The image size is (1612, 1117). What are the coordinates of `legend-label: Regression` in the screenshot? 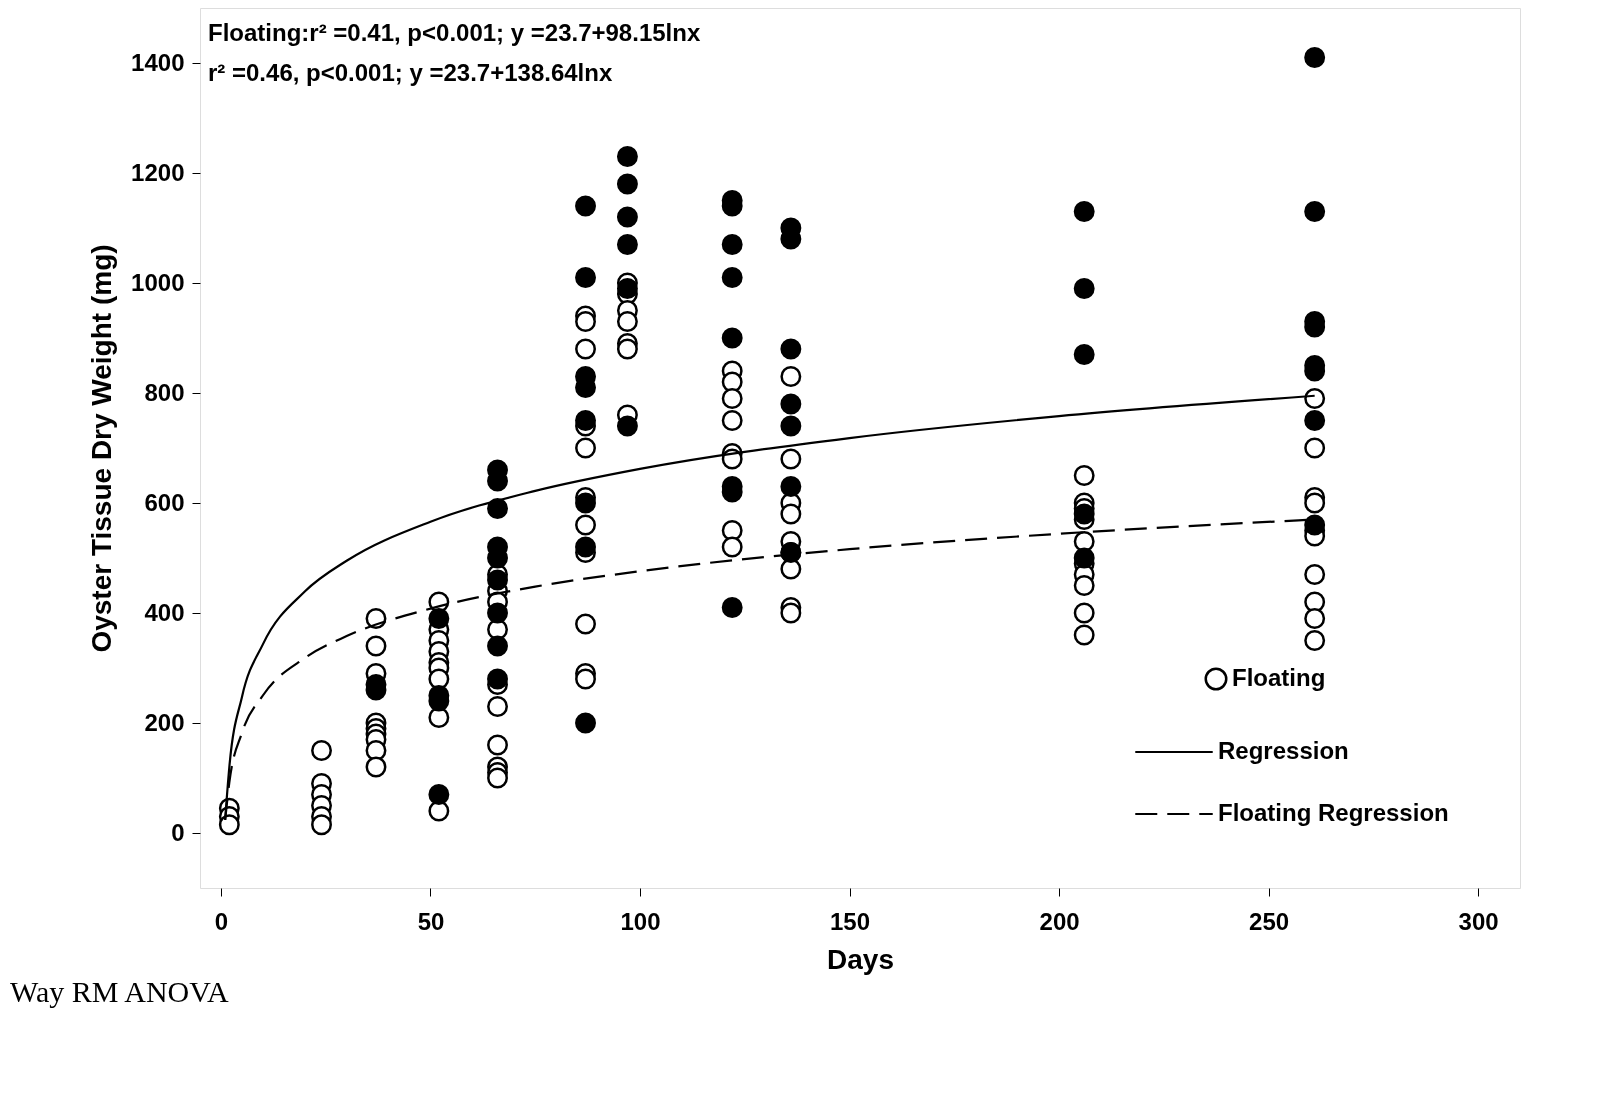 It's located at (1283, 750).